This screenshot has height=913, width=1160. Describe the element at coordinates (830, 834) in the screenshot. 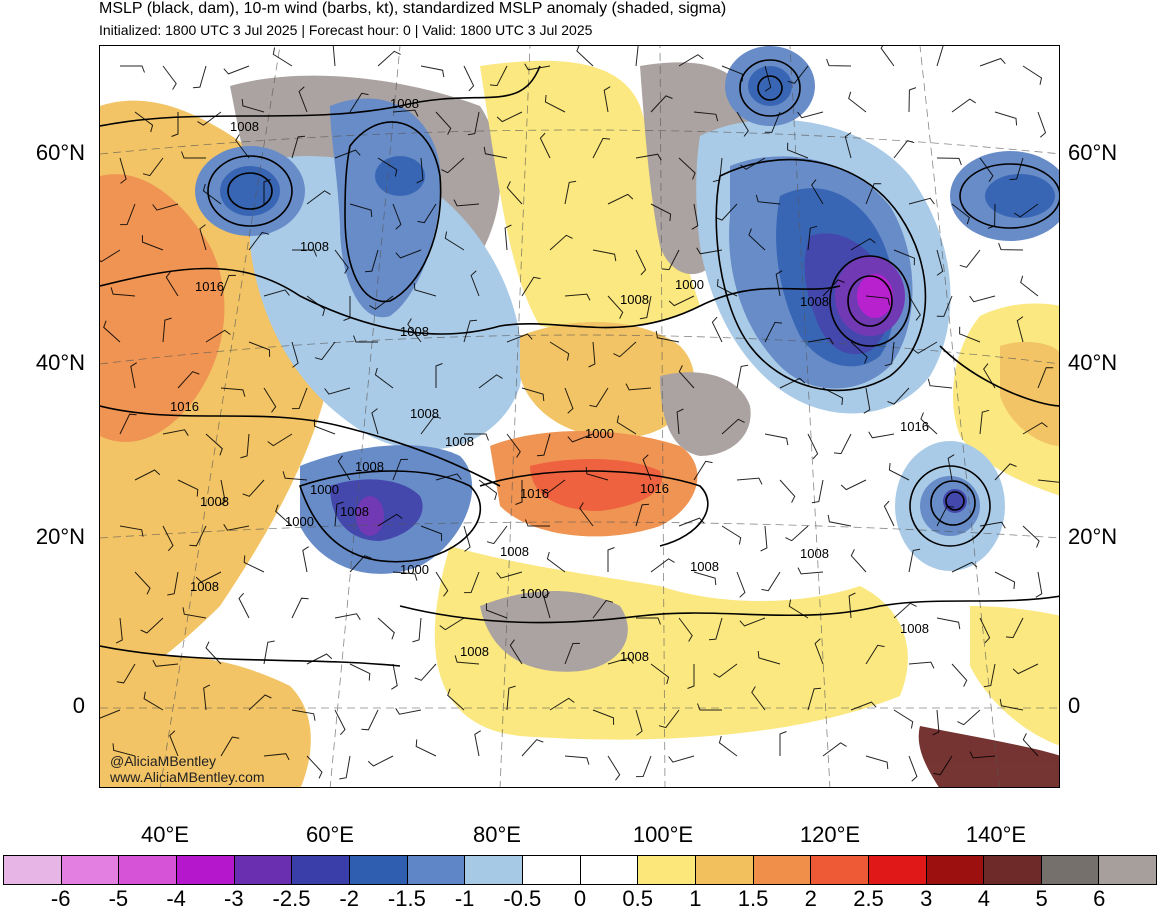

I see `lon-label: 120°E` at that location.